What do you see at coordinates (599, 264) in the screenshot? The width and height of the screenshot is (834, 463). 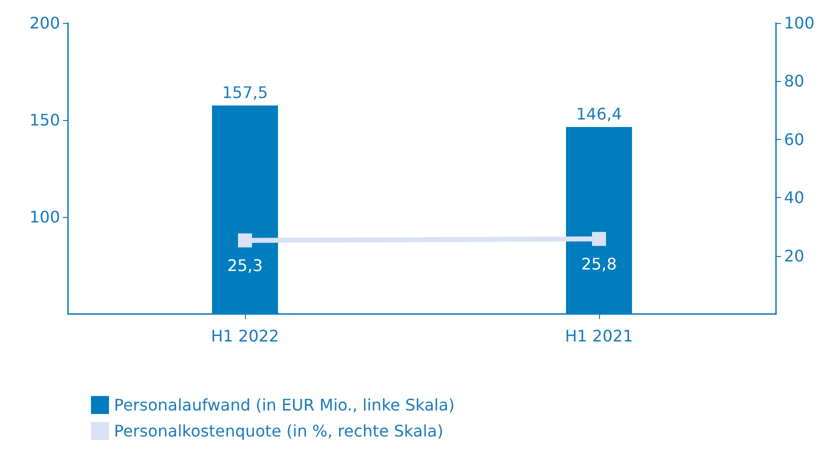 I see `data-label: 25,8` at bounding box center [599, 264].